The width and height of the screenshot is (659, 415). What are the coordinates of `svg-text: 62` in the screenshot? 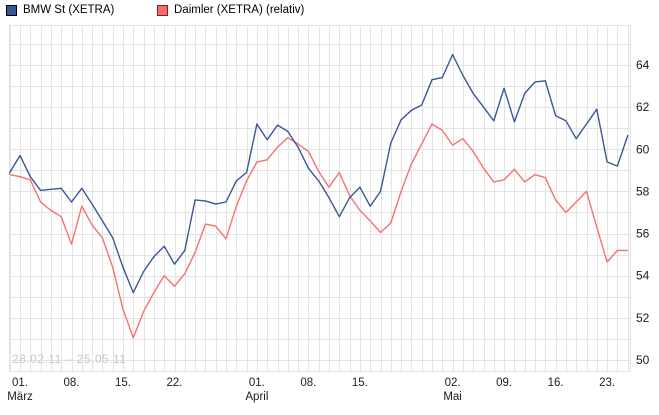 It's located at (643, 107).